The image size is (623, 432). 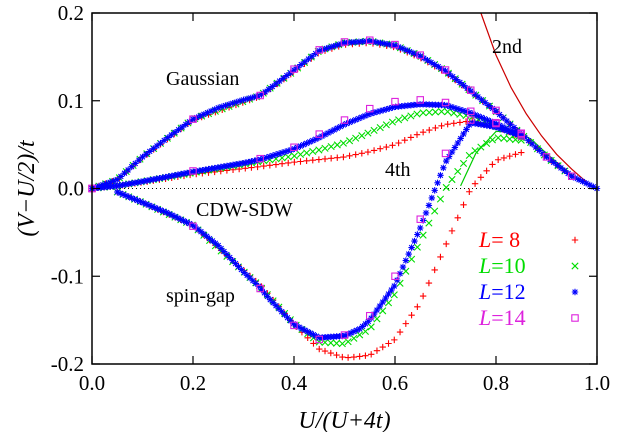 What do you see at coordinates (508, 291) in the screenshot?
I see `legend-label-value: =12` at bounding box center [508, 291].